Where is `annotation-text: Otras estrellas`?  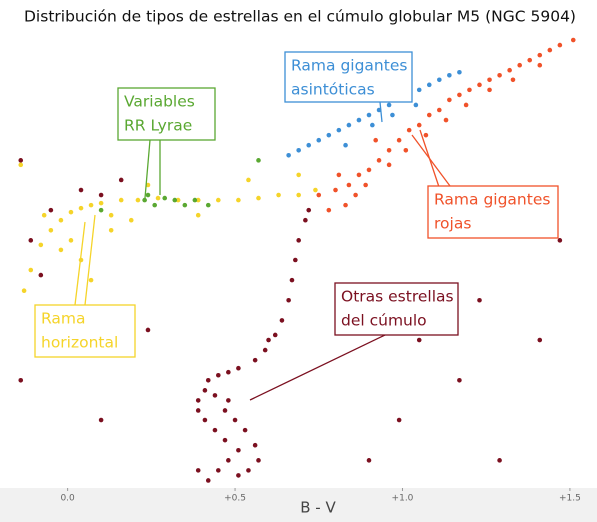
annotation-text: Otras estrellas is located at coordinates (397, 297).